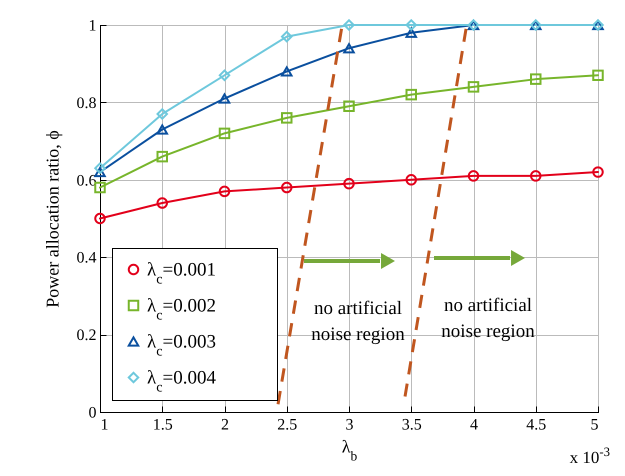 The width and height of the screenshot is (625, 476). Describe the element at coordinates (590, 456) in the screenshot. I see `text: x 10$^{-3}$` at that location.